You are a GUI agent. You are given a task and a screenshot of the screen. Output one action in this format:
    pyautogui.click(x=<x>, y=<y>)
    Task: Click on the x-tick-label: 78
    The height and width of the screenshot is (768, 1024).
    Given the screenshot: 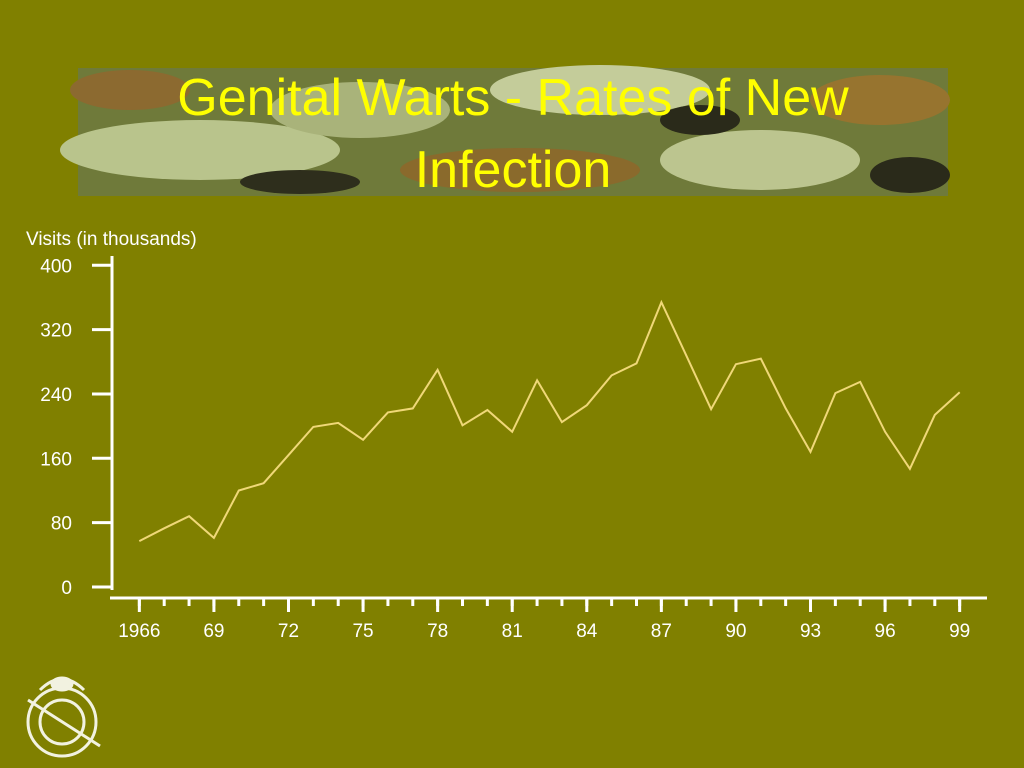 What is the action you would take?
    pyautogui.click(x=437, y=631)
    